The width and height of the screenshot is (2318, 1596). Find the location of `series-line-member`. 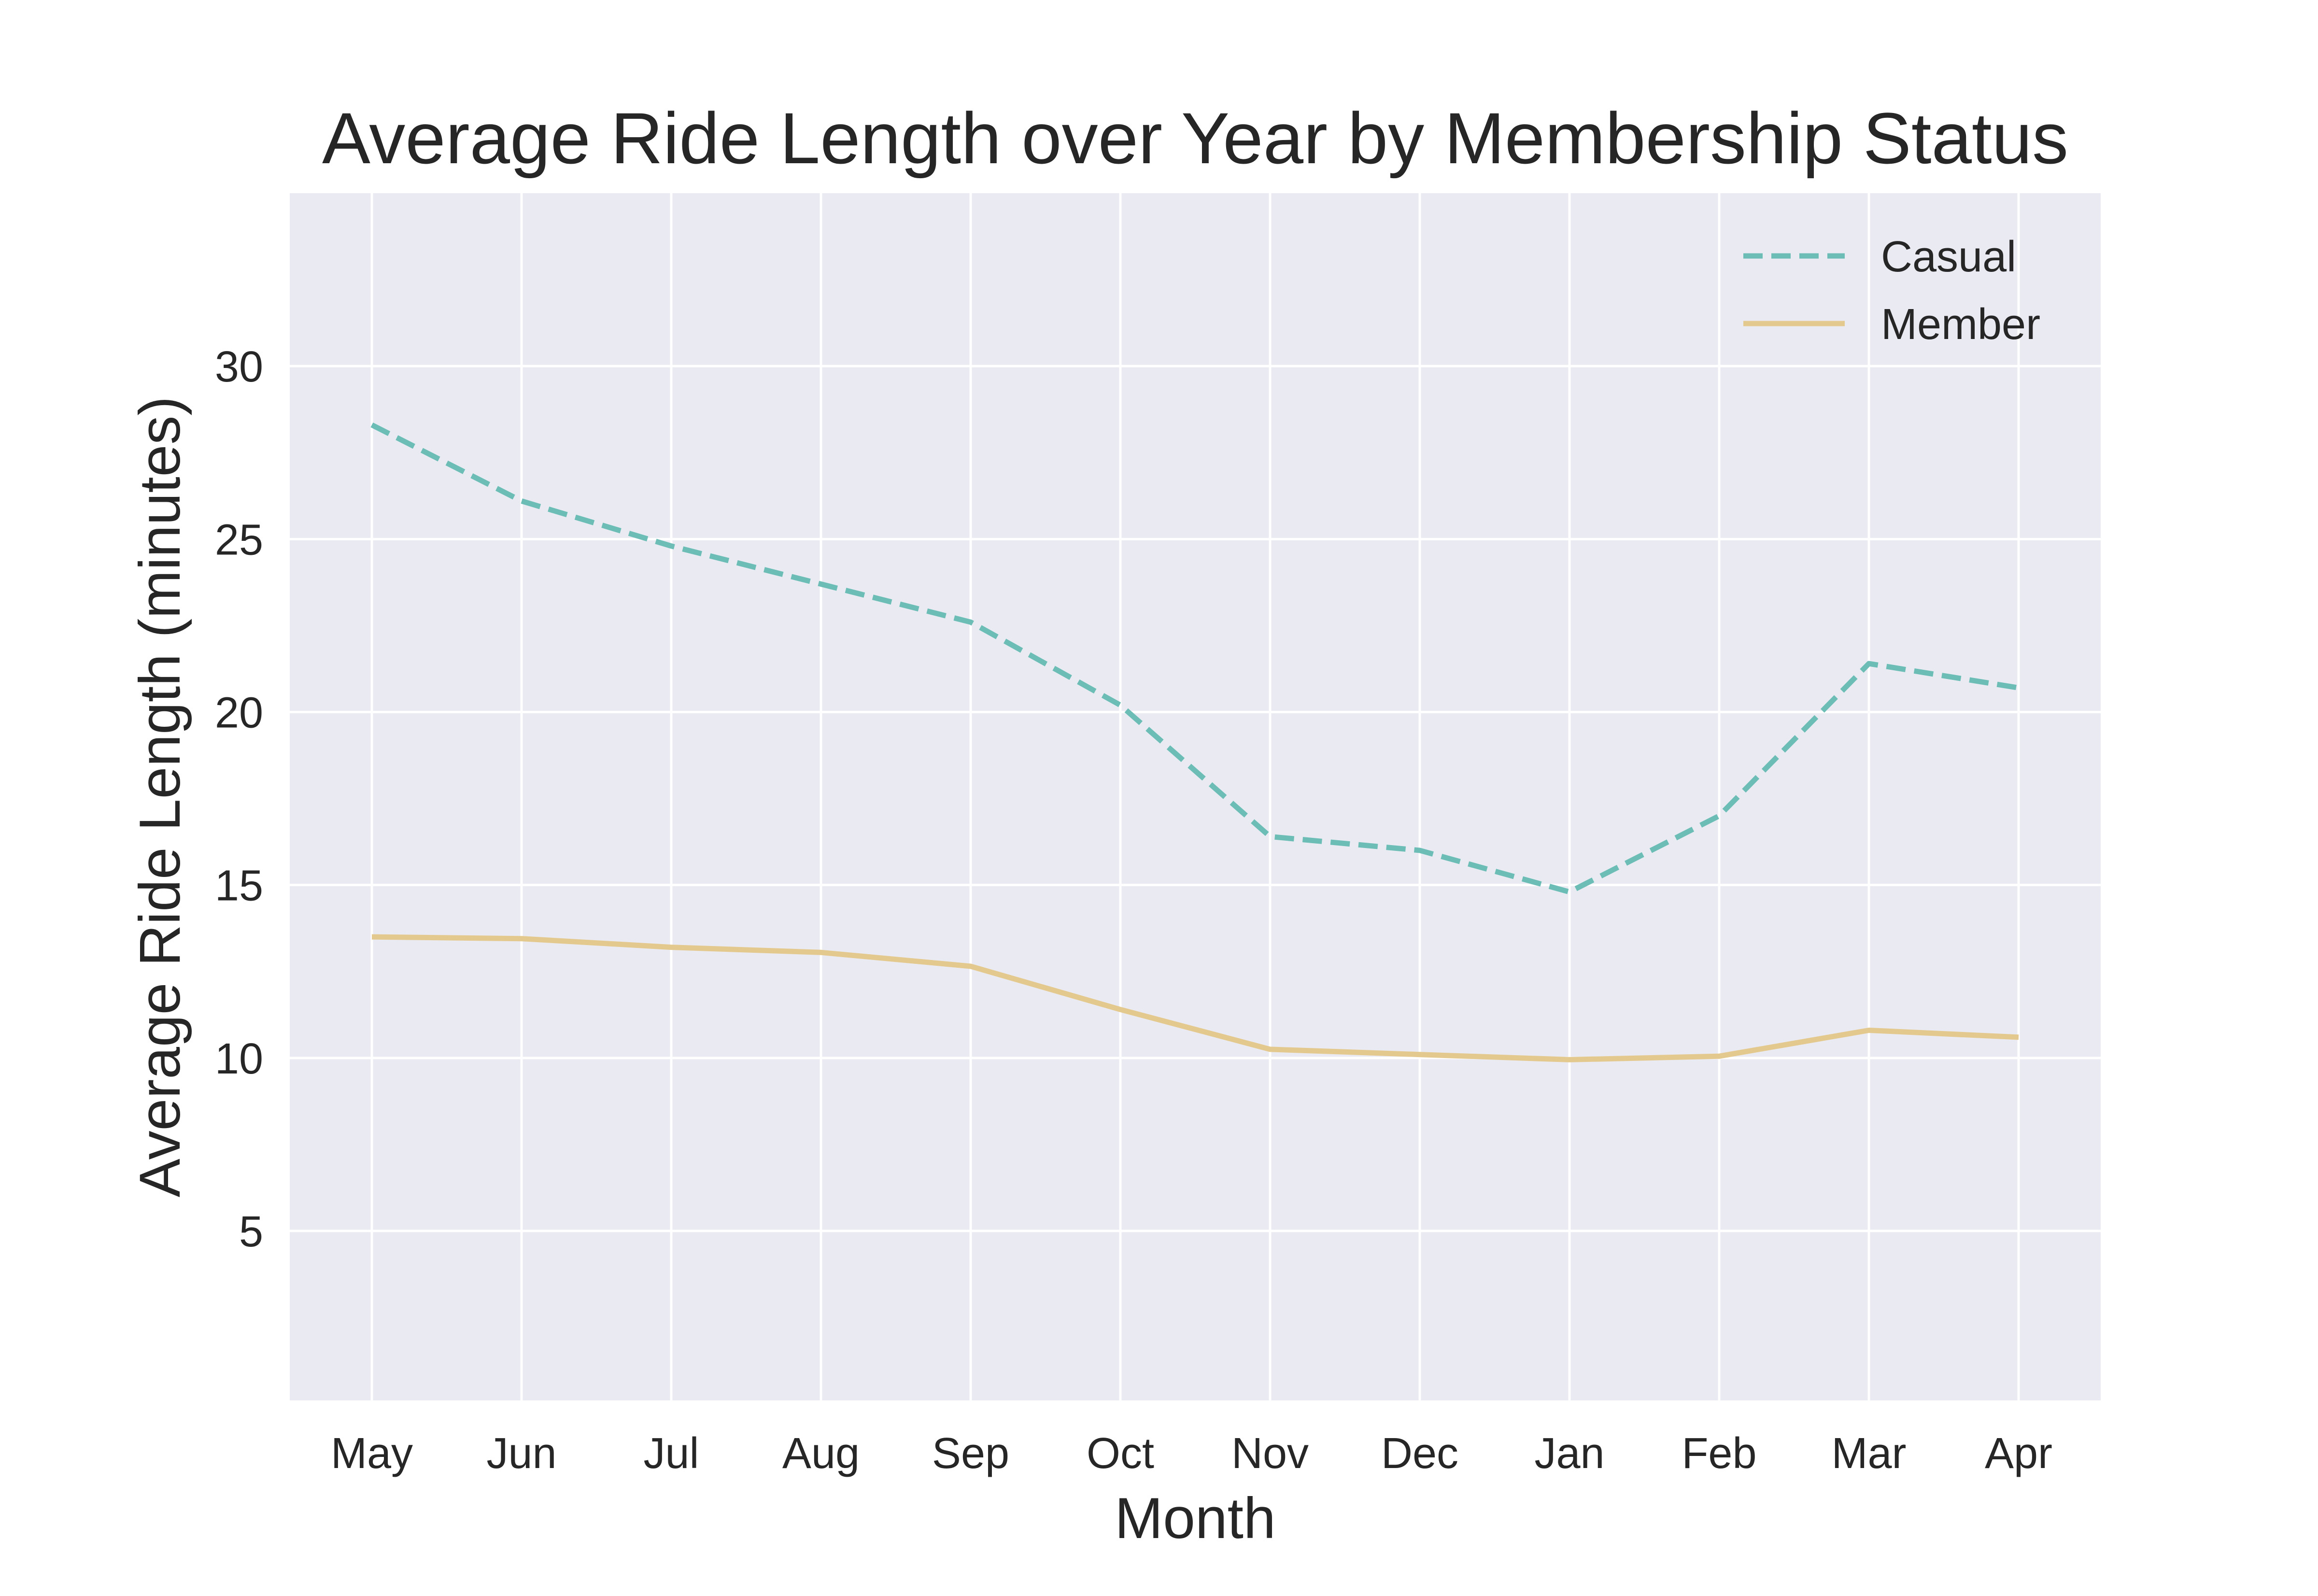

series-line-member is located at coordinates (1195, 998).